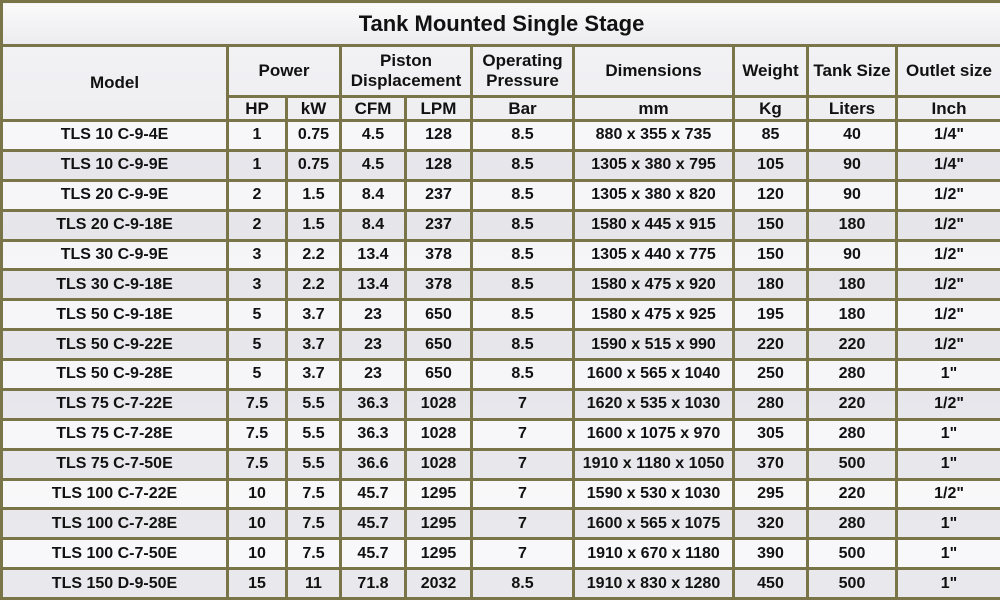  I want to click on weight-cell: 320, so click(770, 524).